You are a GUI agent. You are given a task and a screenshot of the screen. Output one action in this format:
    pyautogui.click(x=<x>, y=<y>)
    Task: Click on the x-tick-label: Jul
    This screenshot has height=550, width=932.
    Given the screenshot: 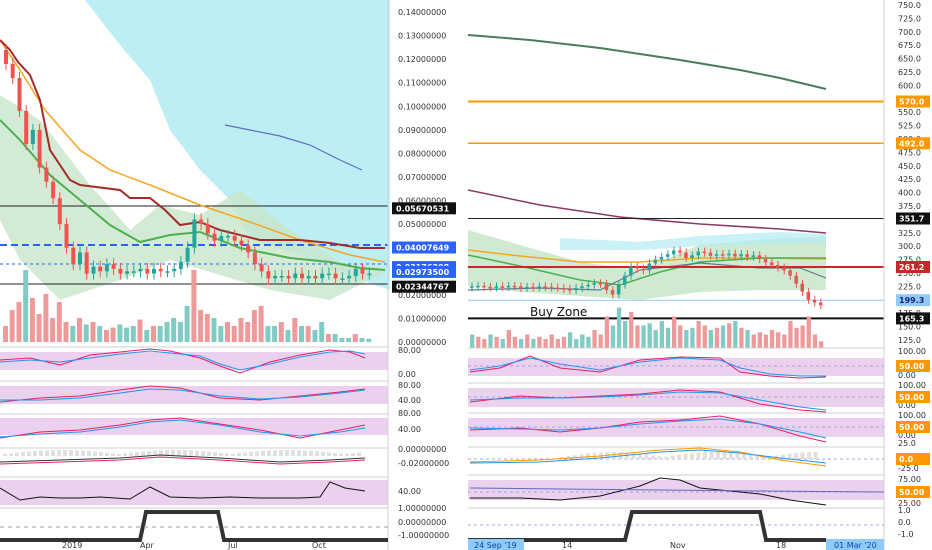 What is the action you would take?
    pyautogui.click(x=232, y=545)
    